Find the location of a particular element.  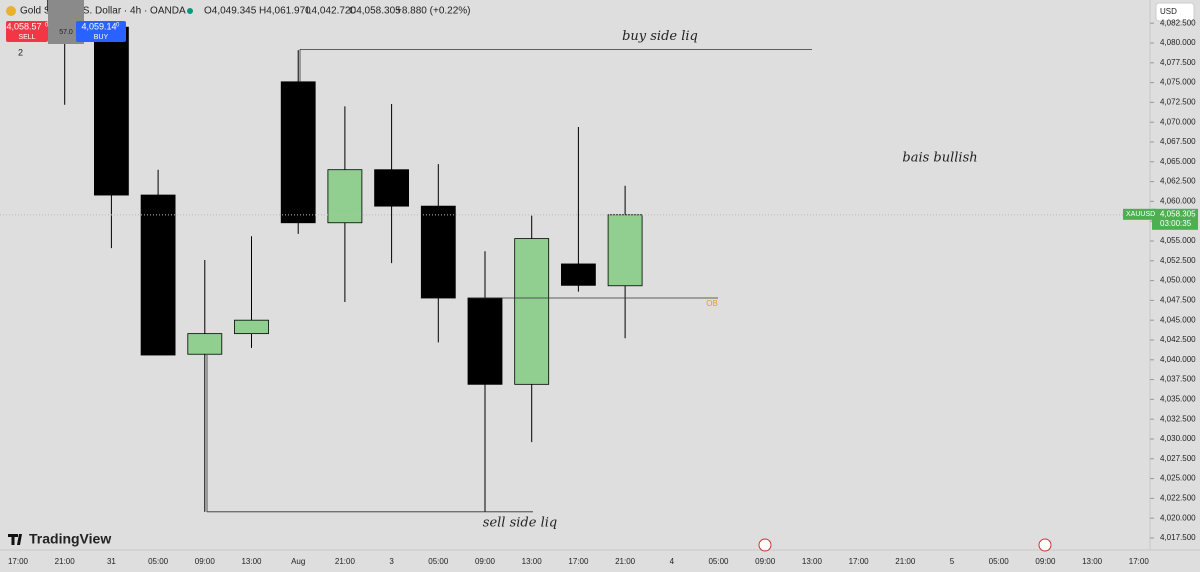

sell-button is located at coordinates (27, 31).